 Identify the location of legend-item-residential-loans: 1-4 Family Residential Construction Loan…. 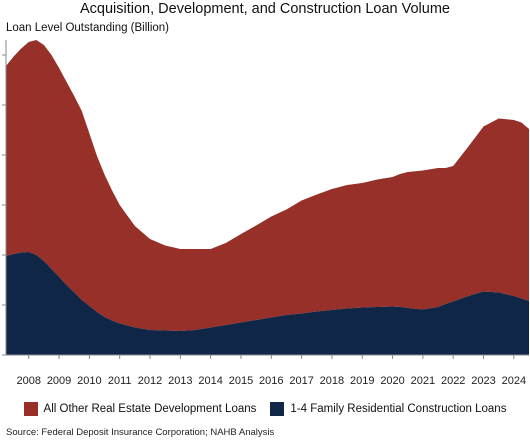
(388, 409).